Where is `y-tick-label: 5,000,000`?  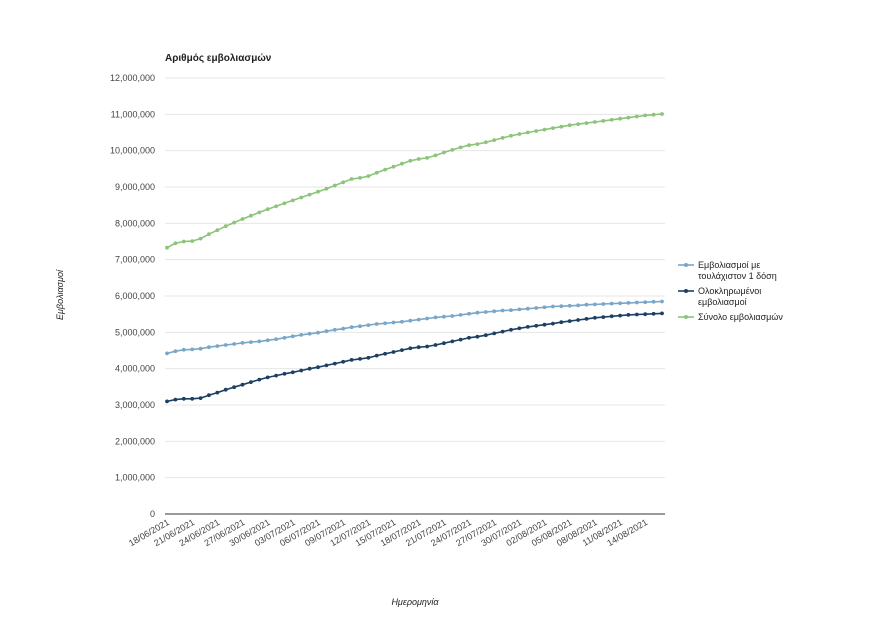
y-tick-label: 5,000,000 is located at coordinates (135, 332).